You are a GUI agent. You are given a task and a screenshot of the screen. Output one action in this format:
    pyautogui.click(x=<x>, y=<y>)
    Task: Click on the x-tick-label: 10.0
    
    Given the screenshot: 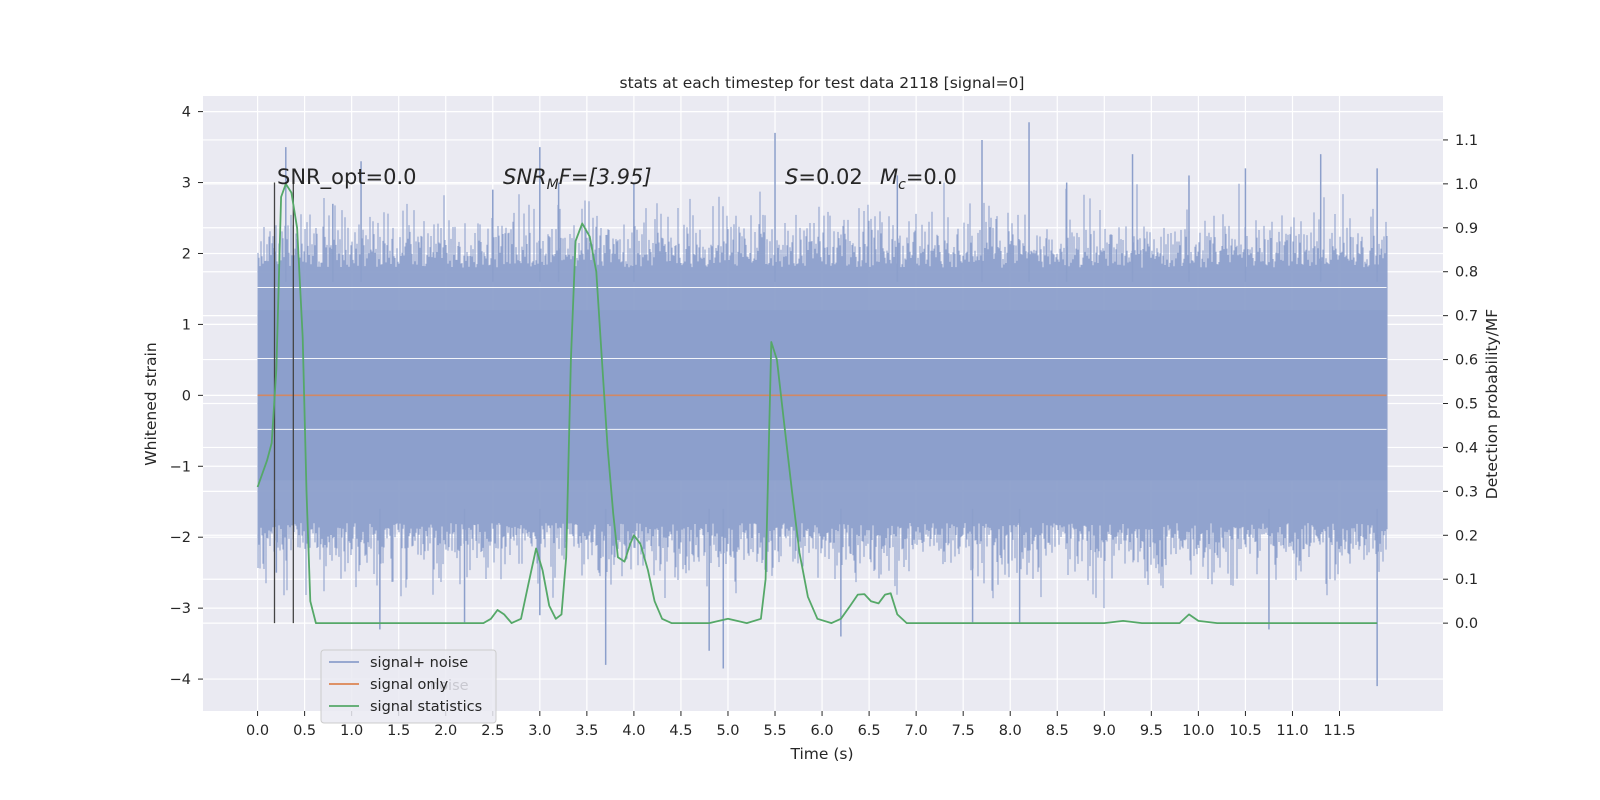 What is the action you would take?
    pyautogui.click(x=1198, y=731)
    